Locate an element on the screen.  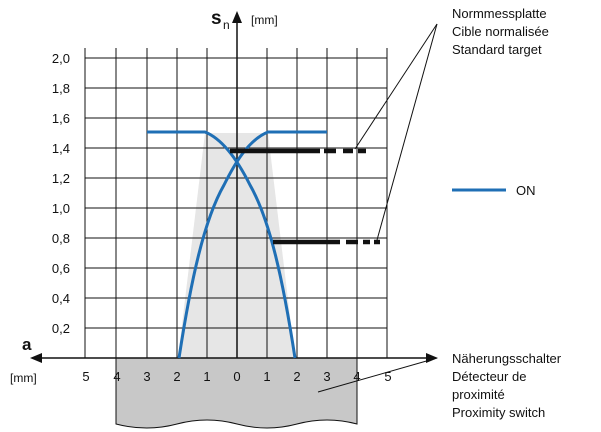
sensor-label-en: Proximity switch is located at coordinates (498, 412).